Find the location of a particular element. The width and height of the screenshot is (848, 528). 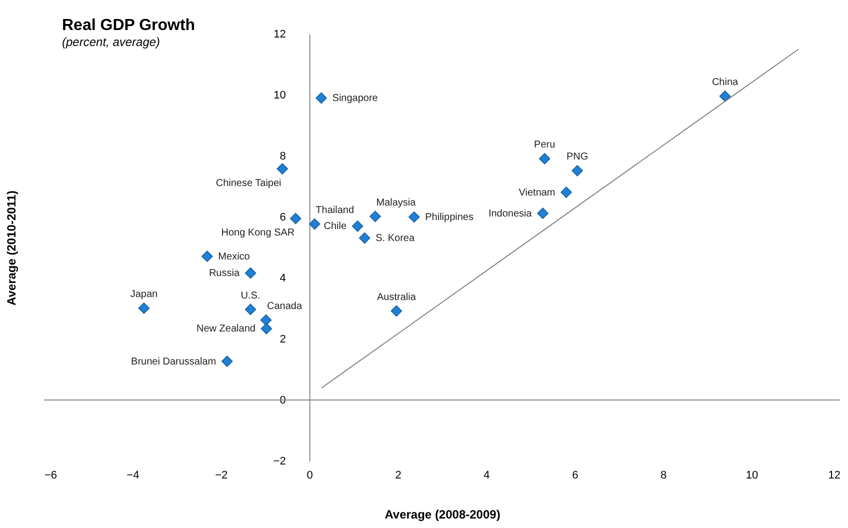

annotation: Thailand is located at coordinates (335, 210).